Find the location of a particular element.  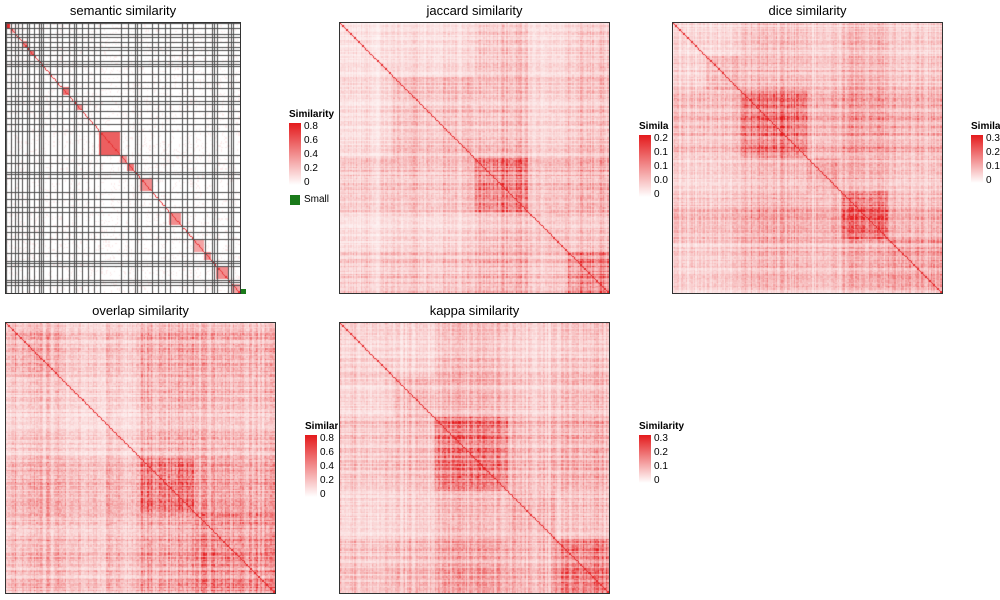

heatmap-kappa is located at coordinates (474, 458).